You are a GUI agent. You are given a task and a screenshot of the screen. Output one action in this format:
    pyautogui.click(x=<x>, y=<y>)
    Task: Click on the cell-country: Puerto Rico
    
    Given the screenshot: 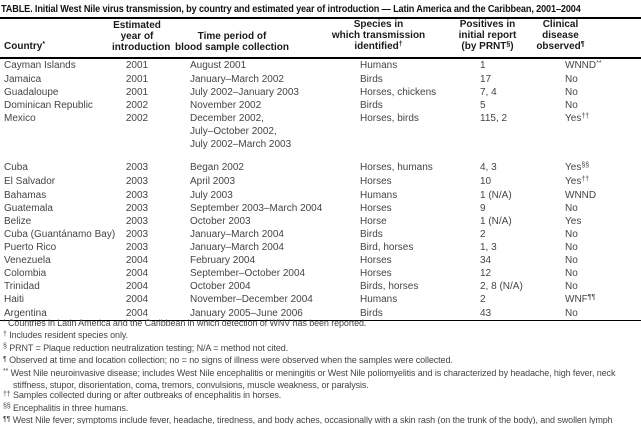 What is the action you would take?
    pyautogui.click(x=30, y=247)
    